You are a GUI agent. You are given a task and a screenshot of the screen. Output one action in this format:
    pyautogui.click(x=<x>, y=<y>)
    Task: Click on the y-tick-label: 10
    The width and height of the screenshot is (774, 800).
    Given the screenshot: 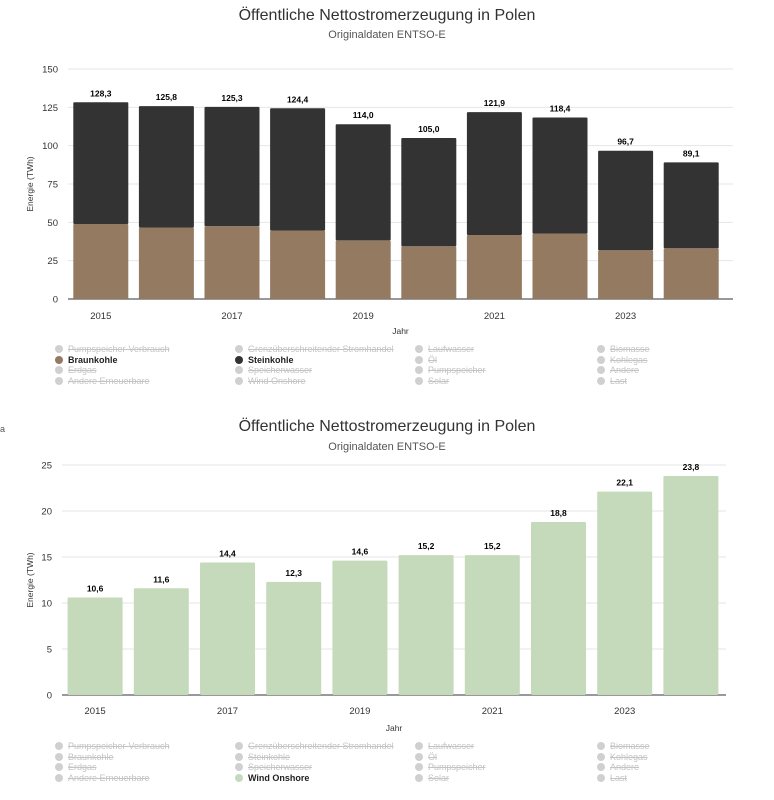 What is the action you would take?
    pyautogui.click(x=46, y=604)
    